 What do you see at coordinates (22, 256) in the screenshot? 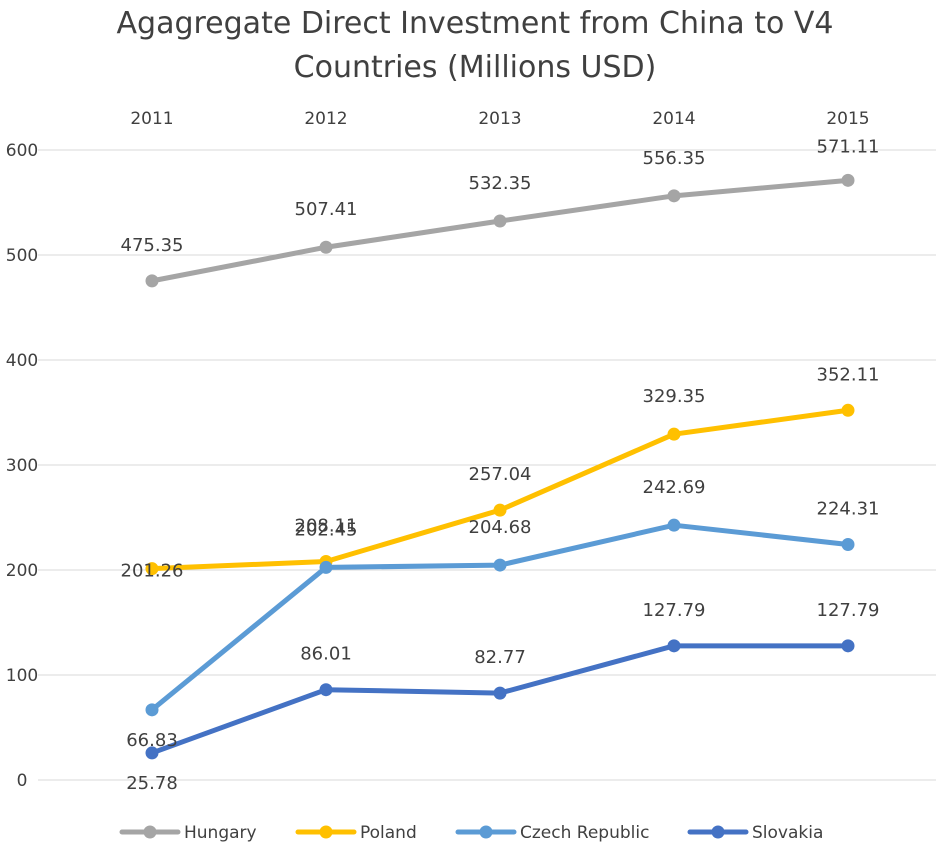
I see `y-tick-label: 500` at bounding box center [22, 256].